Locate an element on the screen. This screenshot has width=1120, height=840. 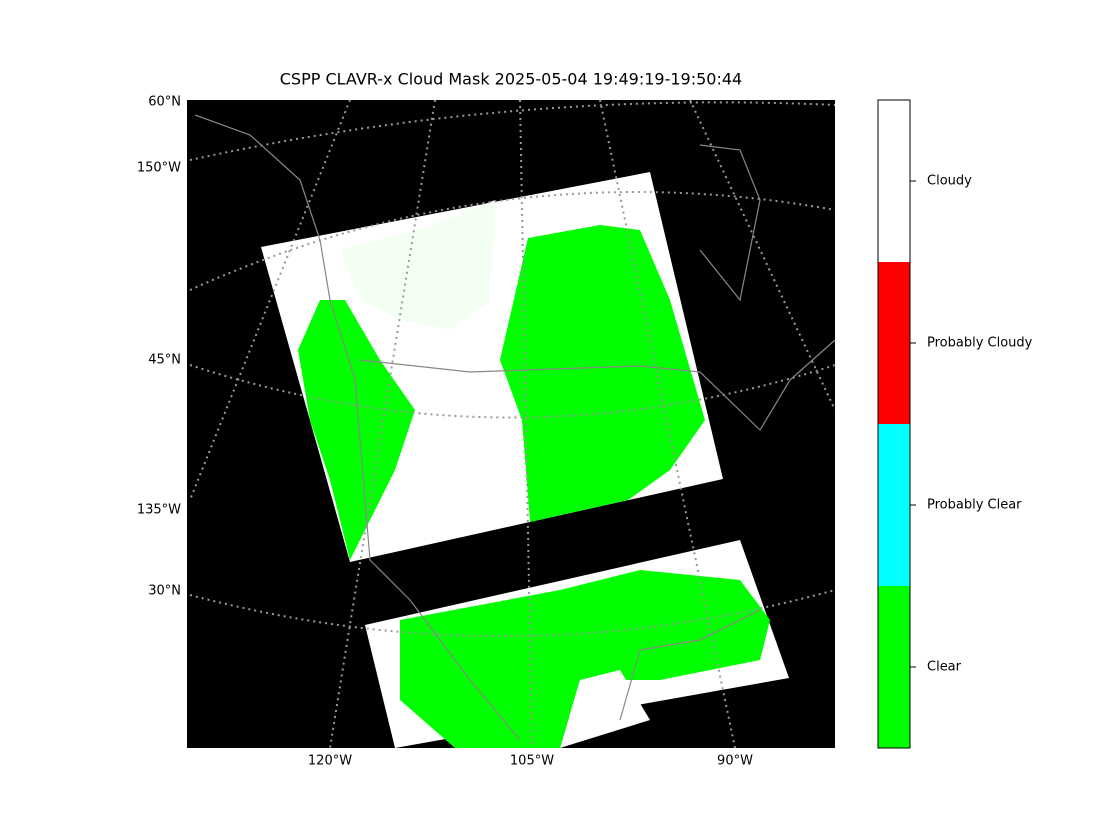
colorbar-frame is located at coordinates (894, 424).